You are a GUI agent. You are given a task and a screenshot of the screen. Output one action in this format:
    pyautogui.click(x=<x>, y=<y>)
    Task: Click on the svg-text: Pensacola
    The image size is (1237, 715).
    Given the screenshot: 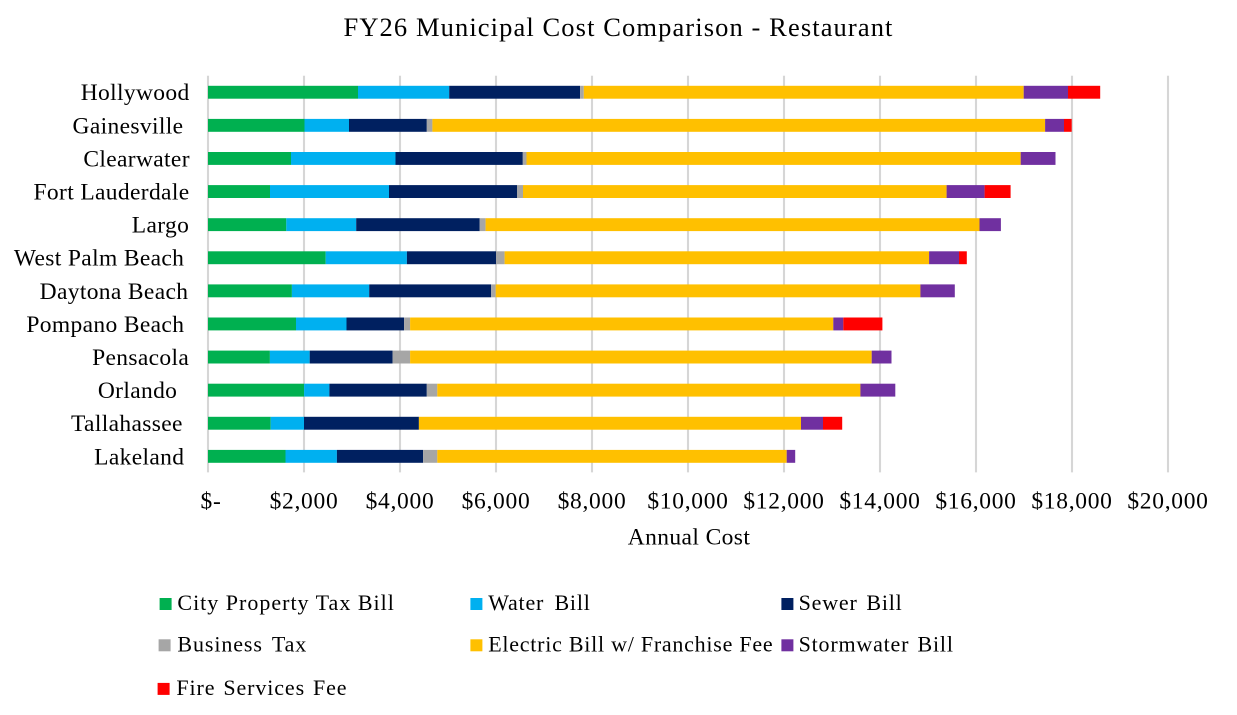 What is the action you would take?
    pyautogui.click(x=140, y=358)
    